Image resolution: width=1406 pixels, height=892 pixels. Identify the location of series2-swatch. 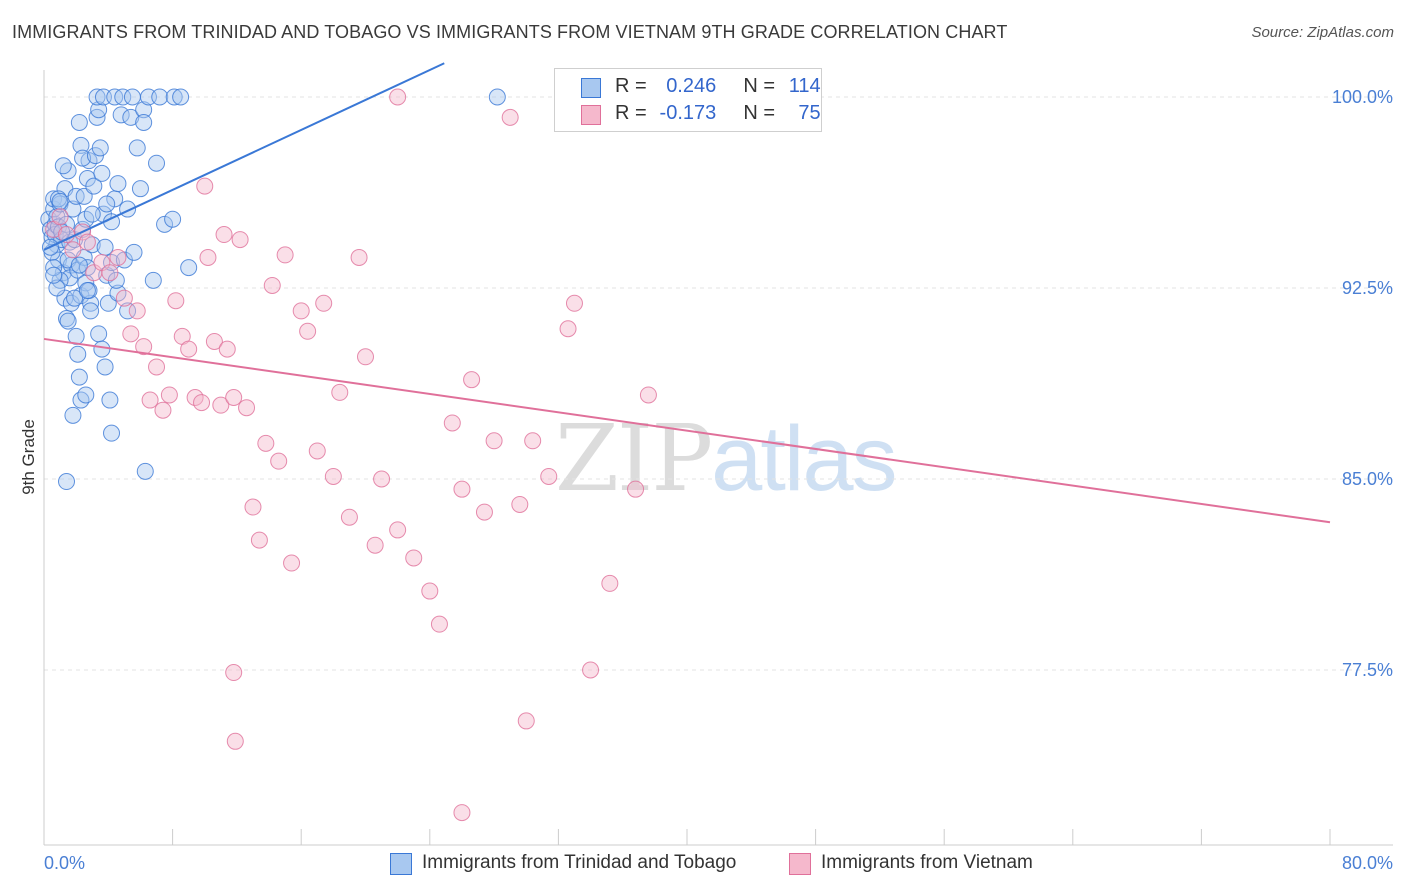
(591, 115).